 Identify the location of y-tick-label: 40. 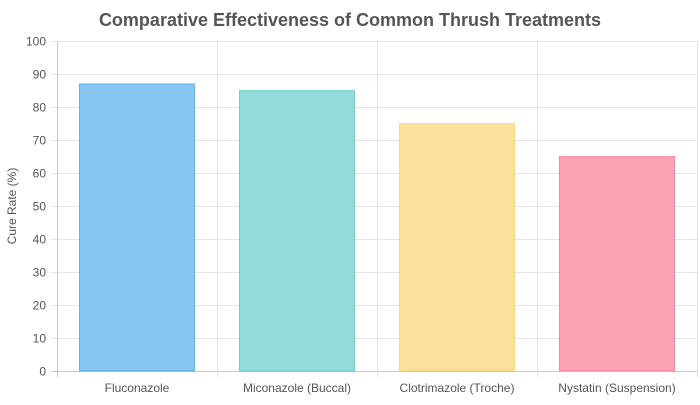
(40, 240).